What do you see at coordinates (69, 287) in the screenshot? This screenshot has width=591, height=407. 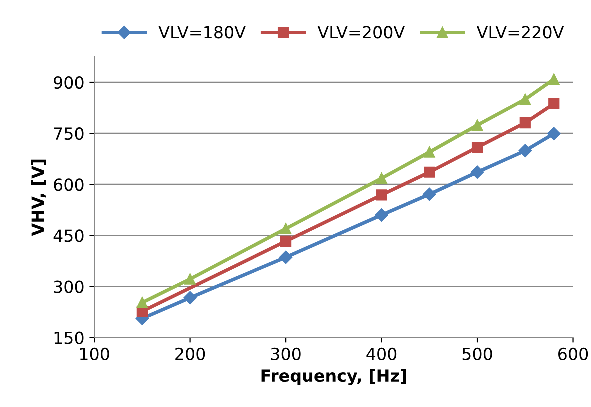 I see `y-tick-label: 300` at bounding box center [69, 287].